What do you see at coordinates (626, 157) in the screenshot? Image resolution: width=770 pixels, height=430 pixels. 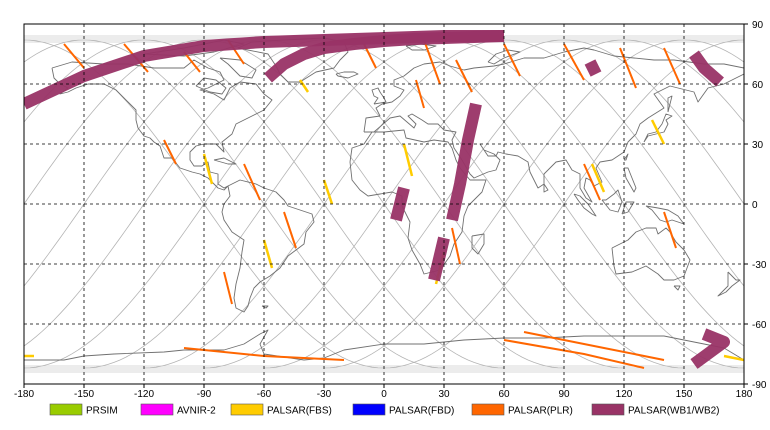 I see `taiwan-coast` at bounding box center [626, 157].